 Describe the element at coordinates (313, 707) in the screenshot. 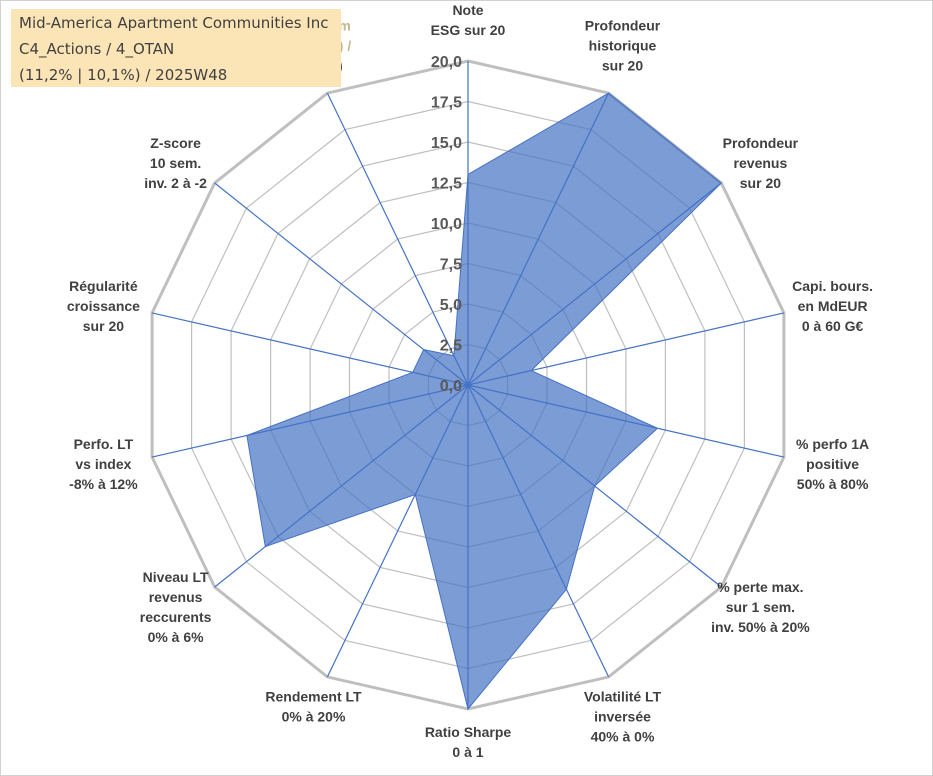

I see `category-label: Rendement LT 0% à 20%` at that location.